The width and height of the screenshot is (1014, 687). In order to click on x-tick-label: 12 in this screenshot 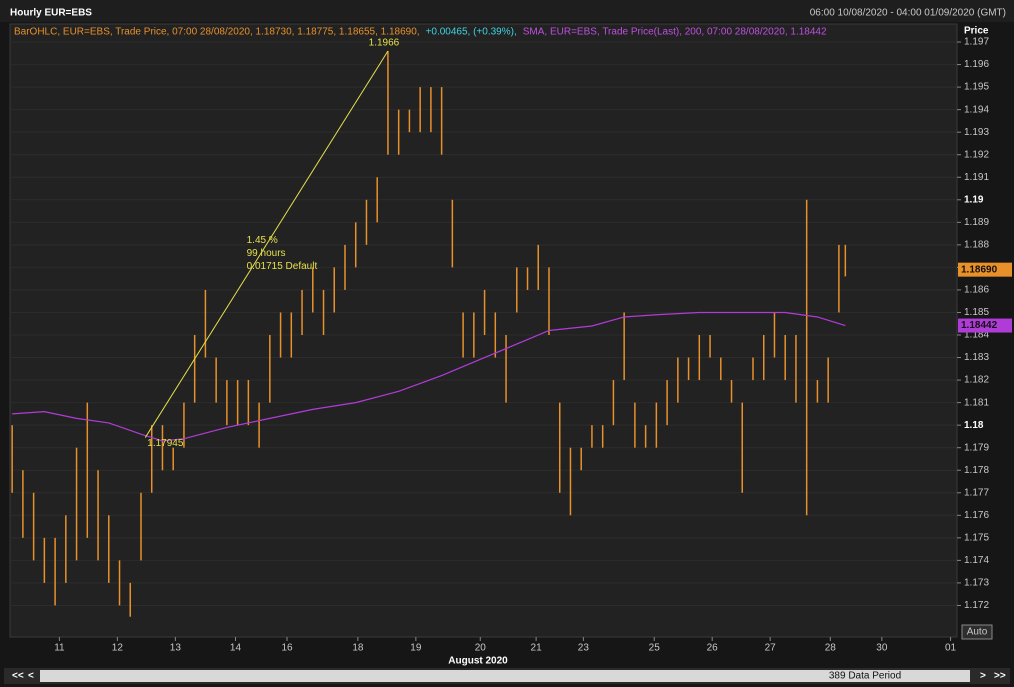, I will do `click(118, 648)`.